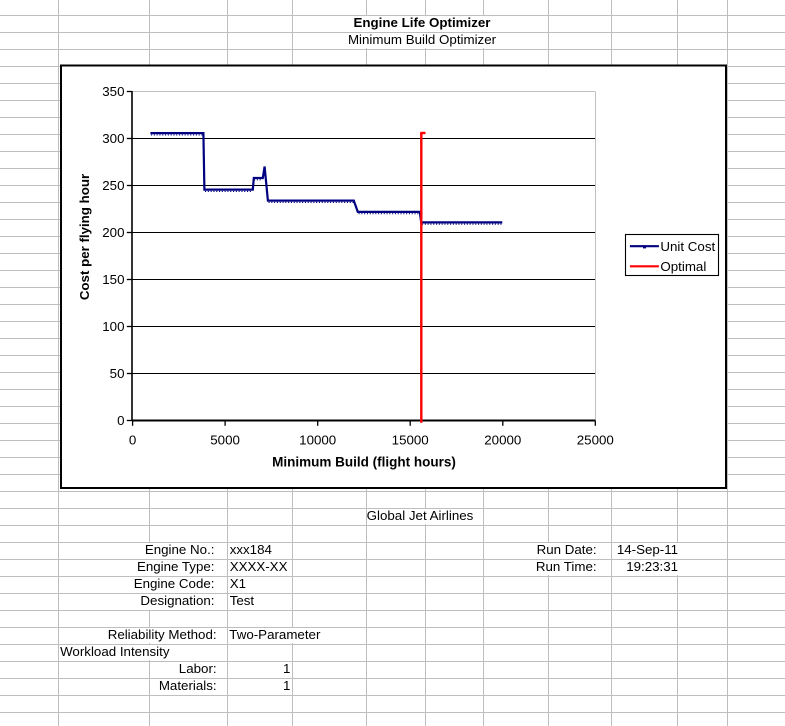 The image size is (785, 726). I want to click on svg-text: Cost per flying hour, so click(84, 237).